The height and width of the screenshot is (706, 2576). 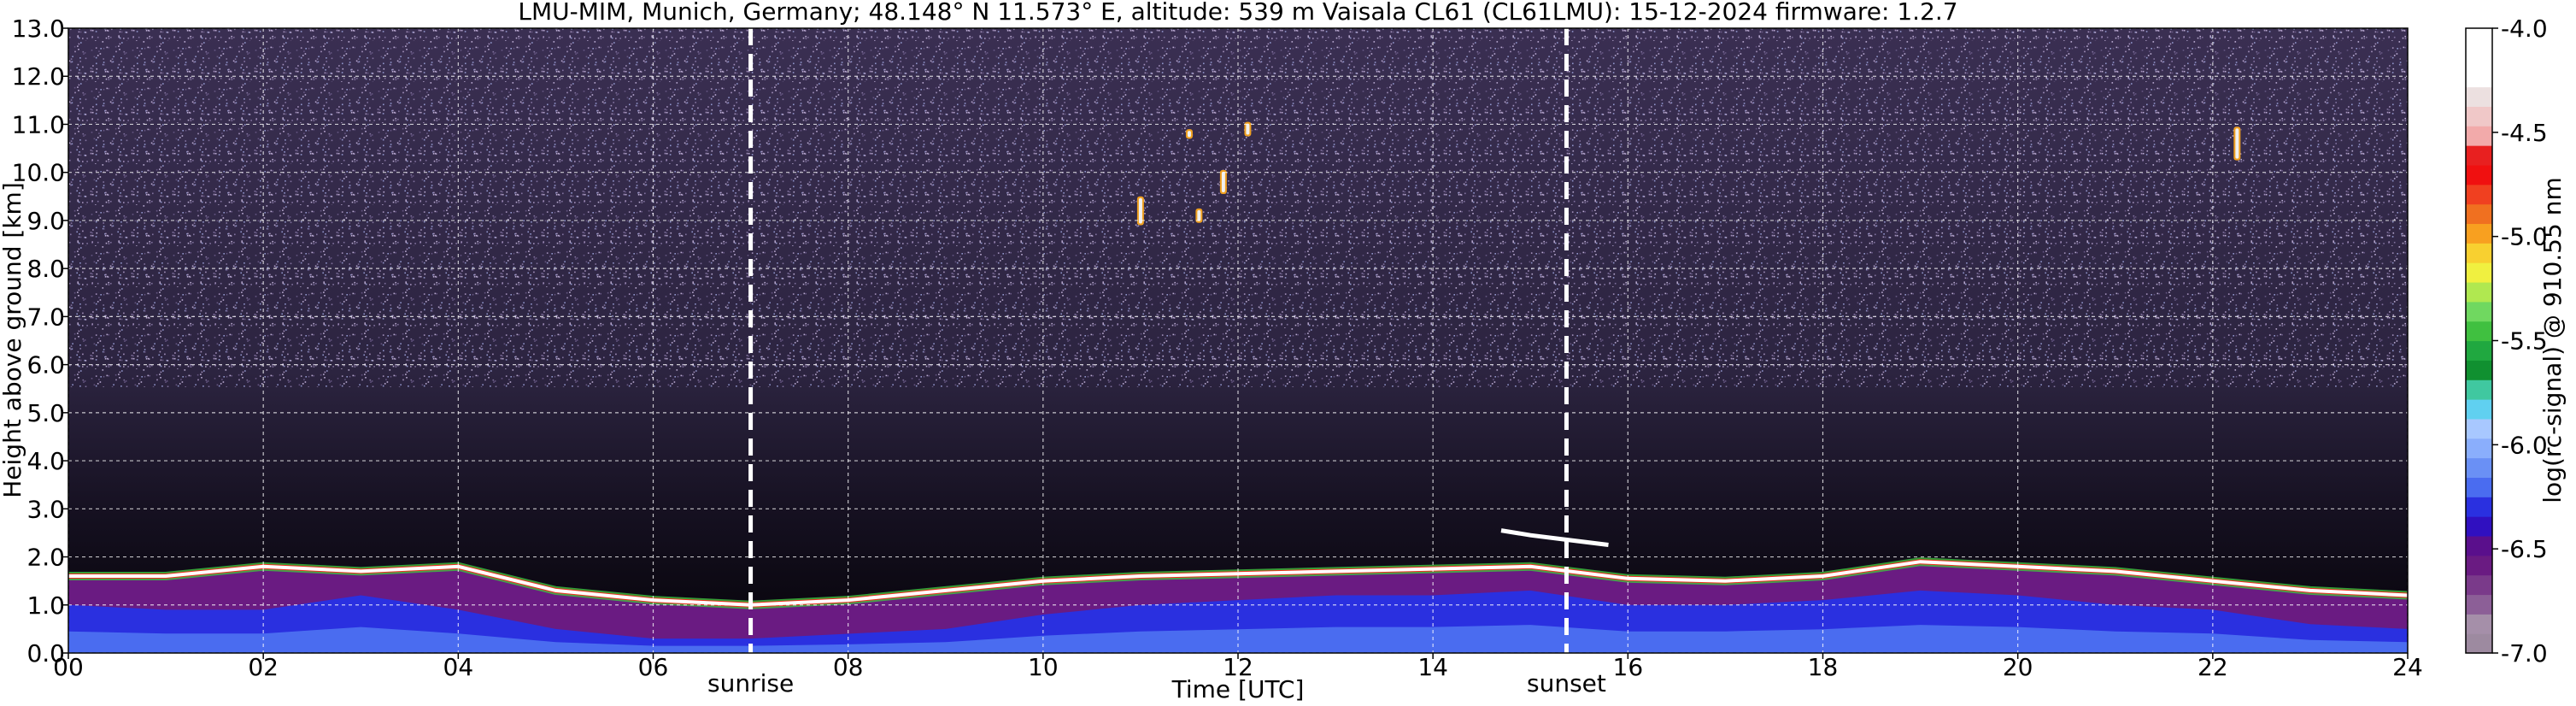 What do you see at coordinates (2018, 667) in the screenshot?
I see `x-tick-label: 20` at bounding box center [2018, 667].